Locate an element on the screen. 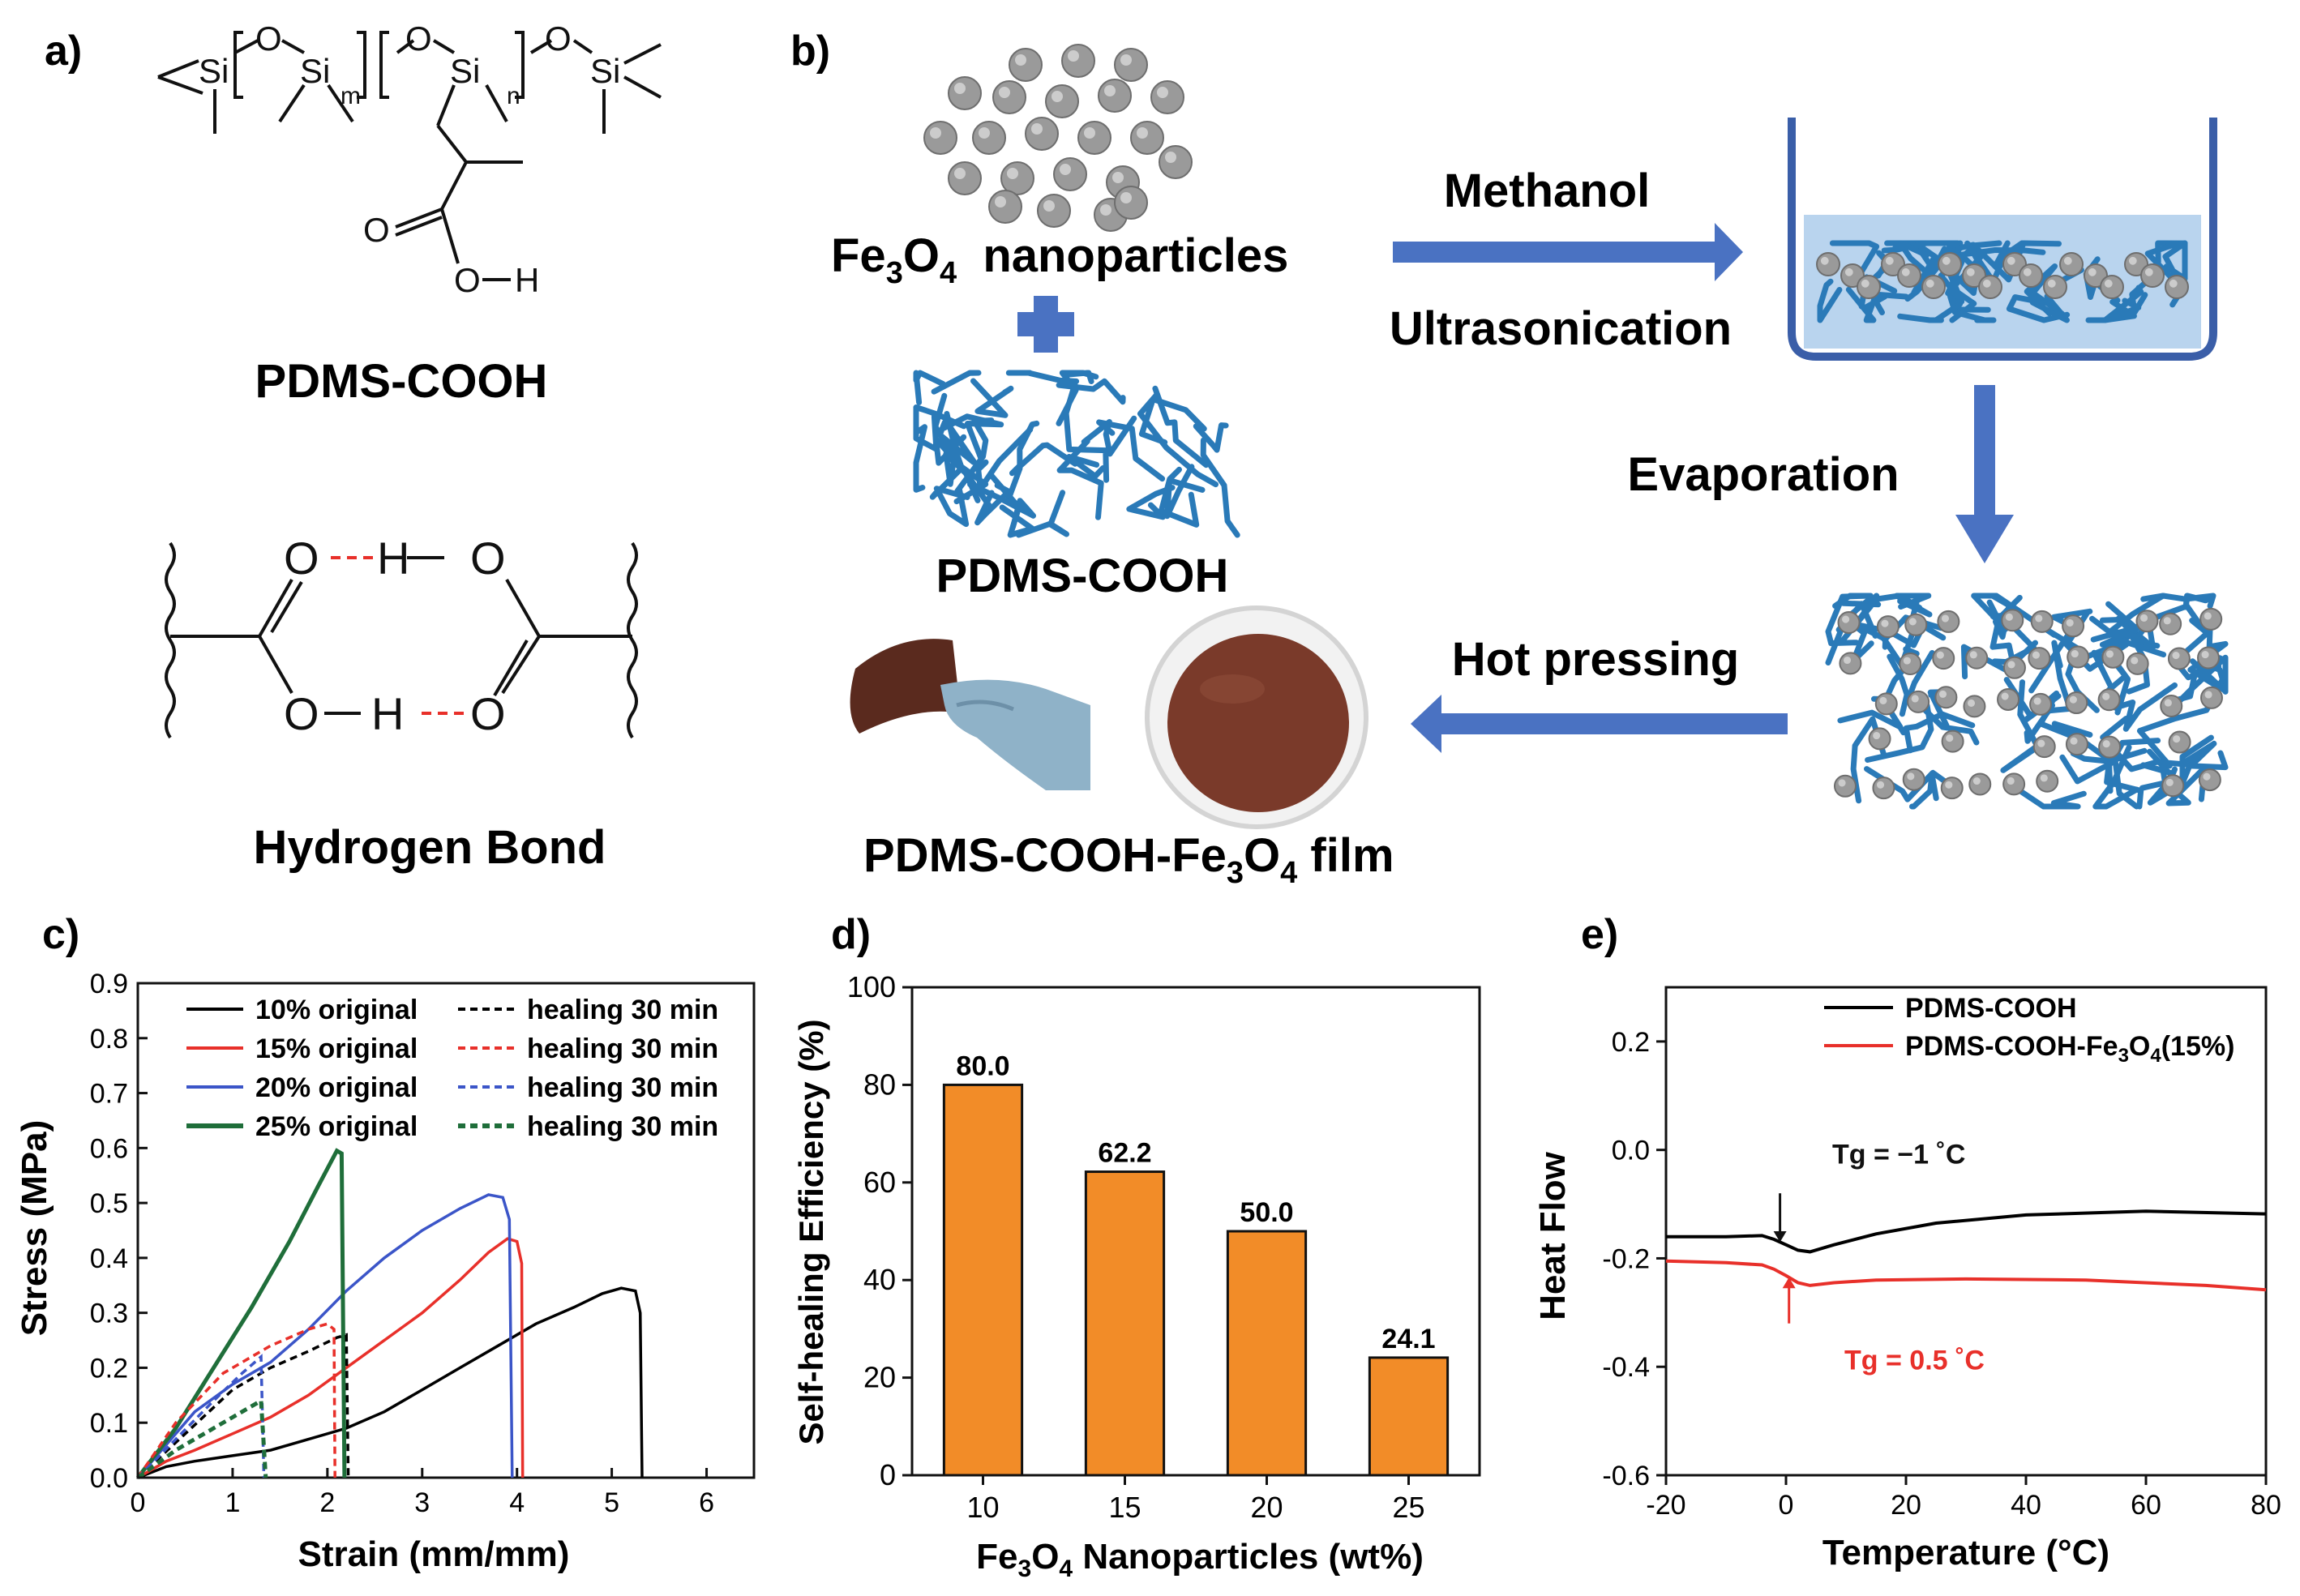  structure-atoms: Si O Si m O Si n O Si O O H is located at coordinates (409, 159).